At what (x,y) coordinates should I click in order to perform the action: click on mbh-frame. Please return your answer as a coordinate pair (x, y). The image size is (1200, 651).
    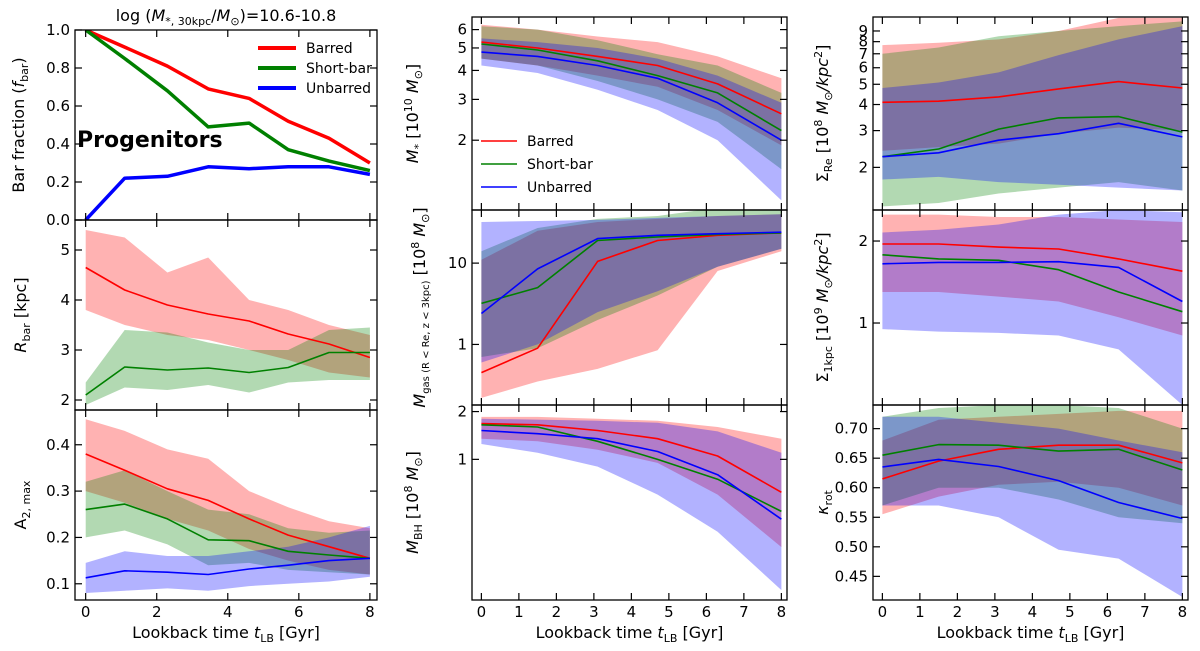
    Looking at the image, I should click on (629, 502).